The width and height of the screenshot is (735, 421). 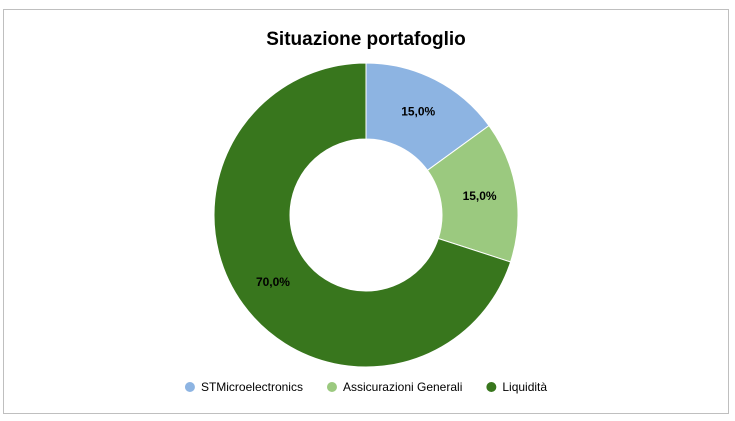 I want to click on legend-label: STMicroelectronics, so click(x=252, y=387).